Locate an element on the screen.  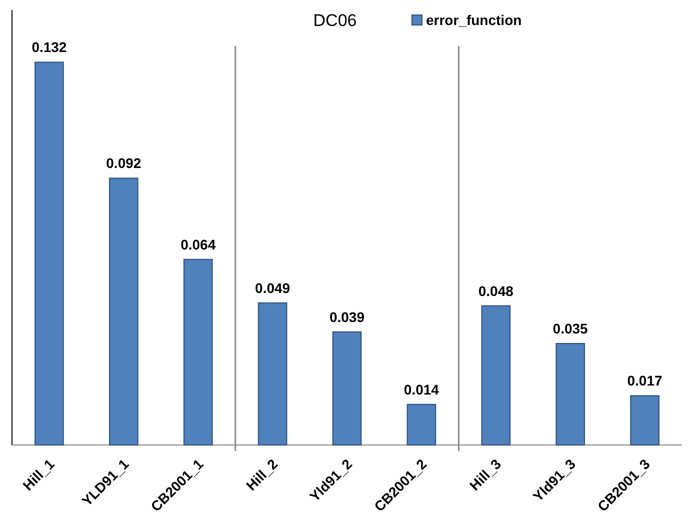
data-label: 0.035 is located at coordinates (570, 328).